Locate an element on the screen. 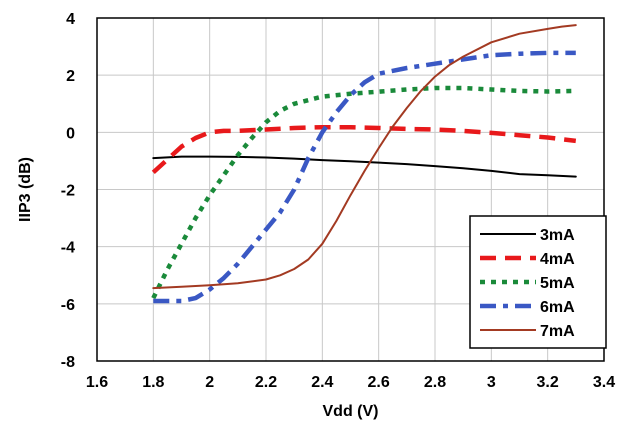 This screenshot has height=425, width=627. y-tick-label: -2 is located at coordinates (68, 191).